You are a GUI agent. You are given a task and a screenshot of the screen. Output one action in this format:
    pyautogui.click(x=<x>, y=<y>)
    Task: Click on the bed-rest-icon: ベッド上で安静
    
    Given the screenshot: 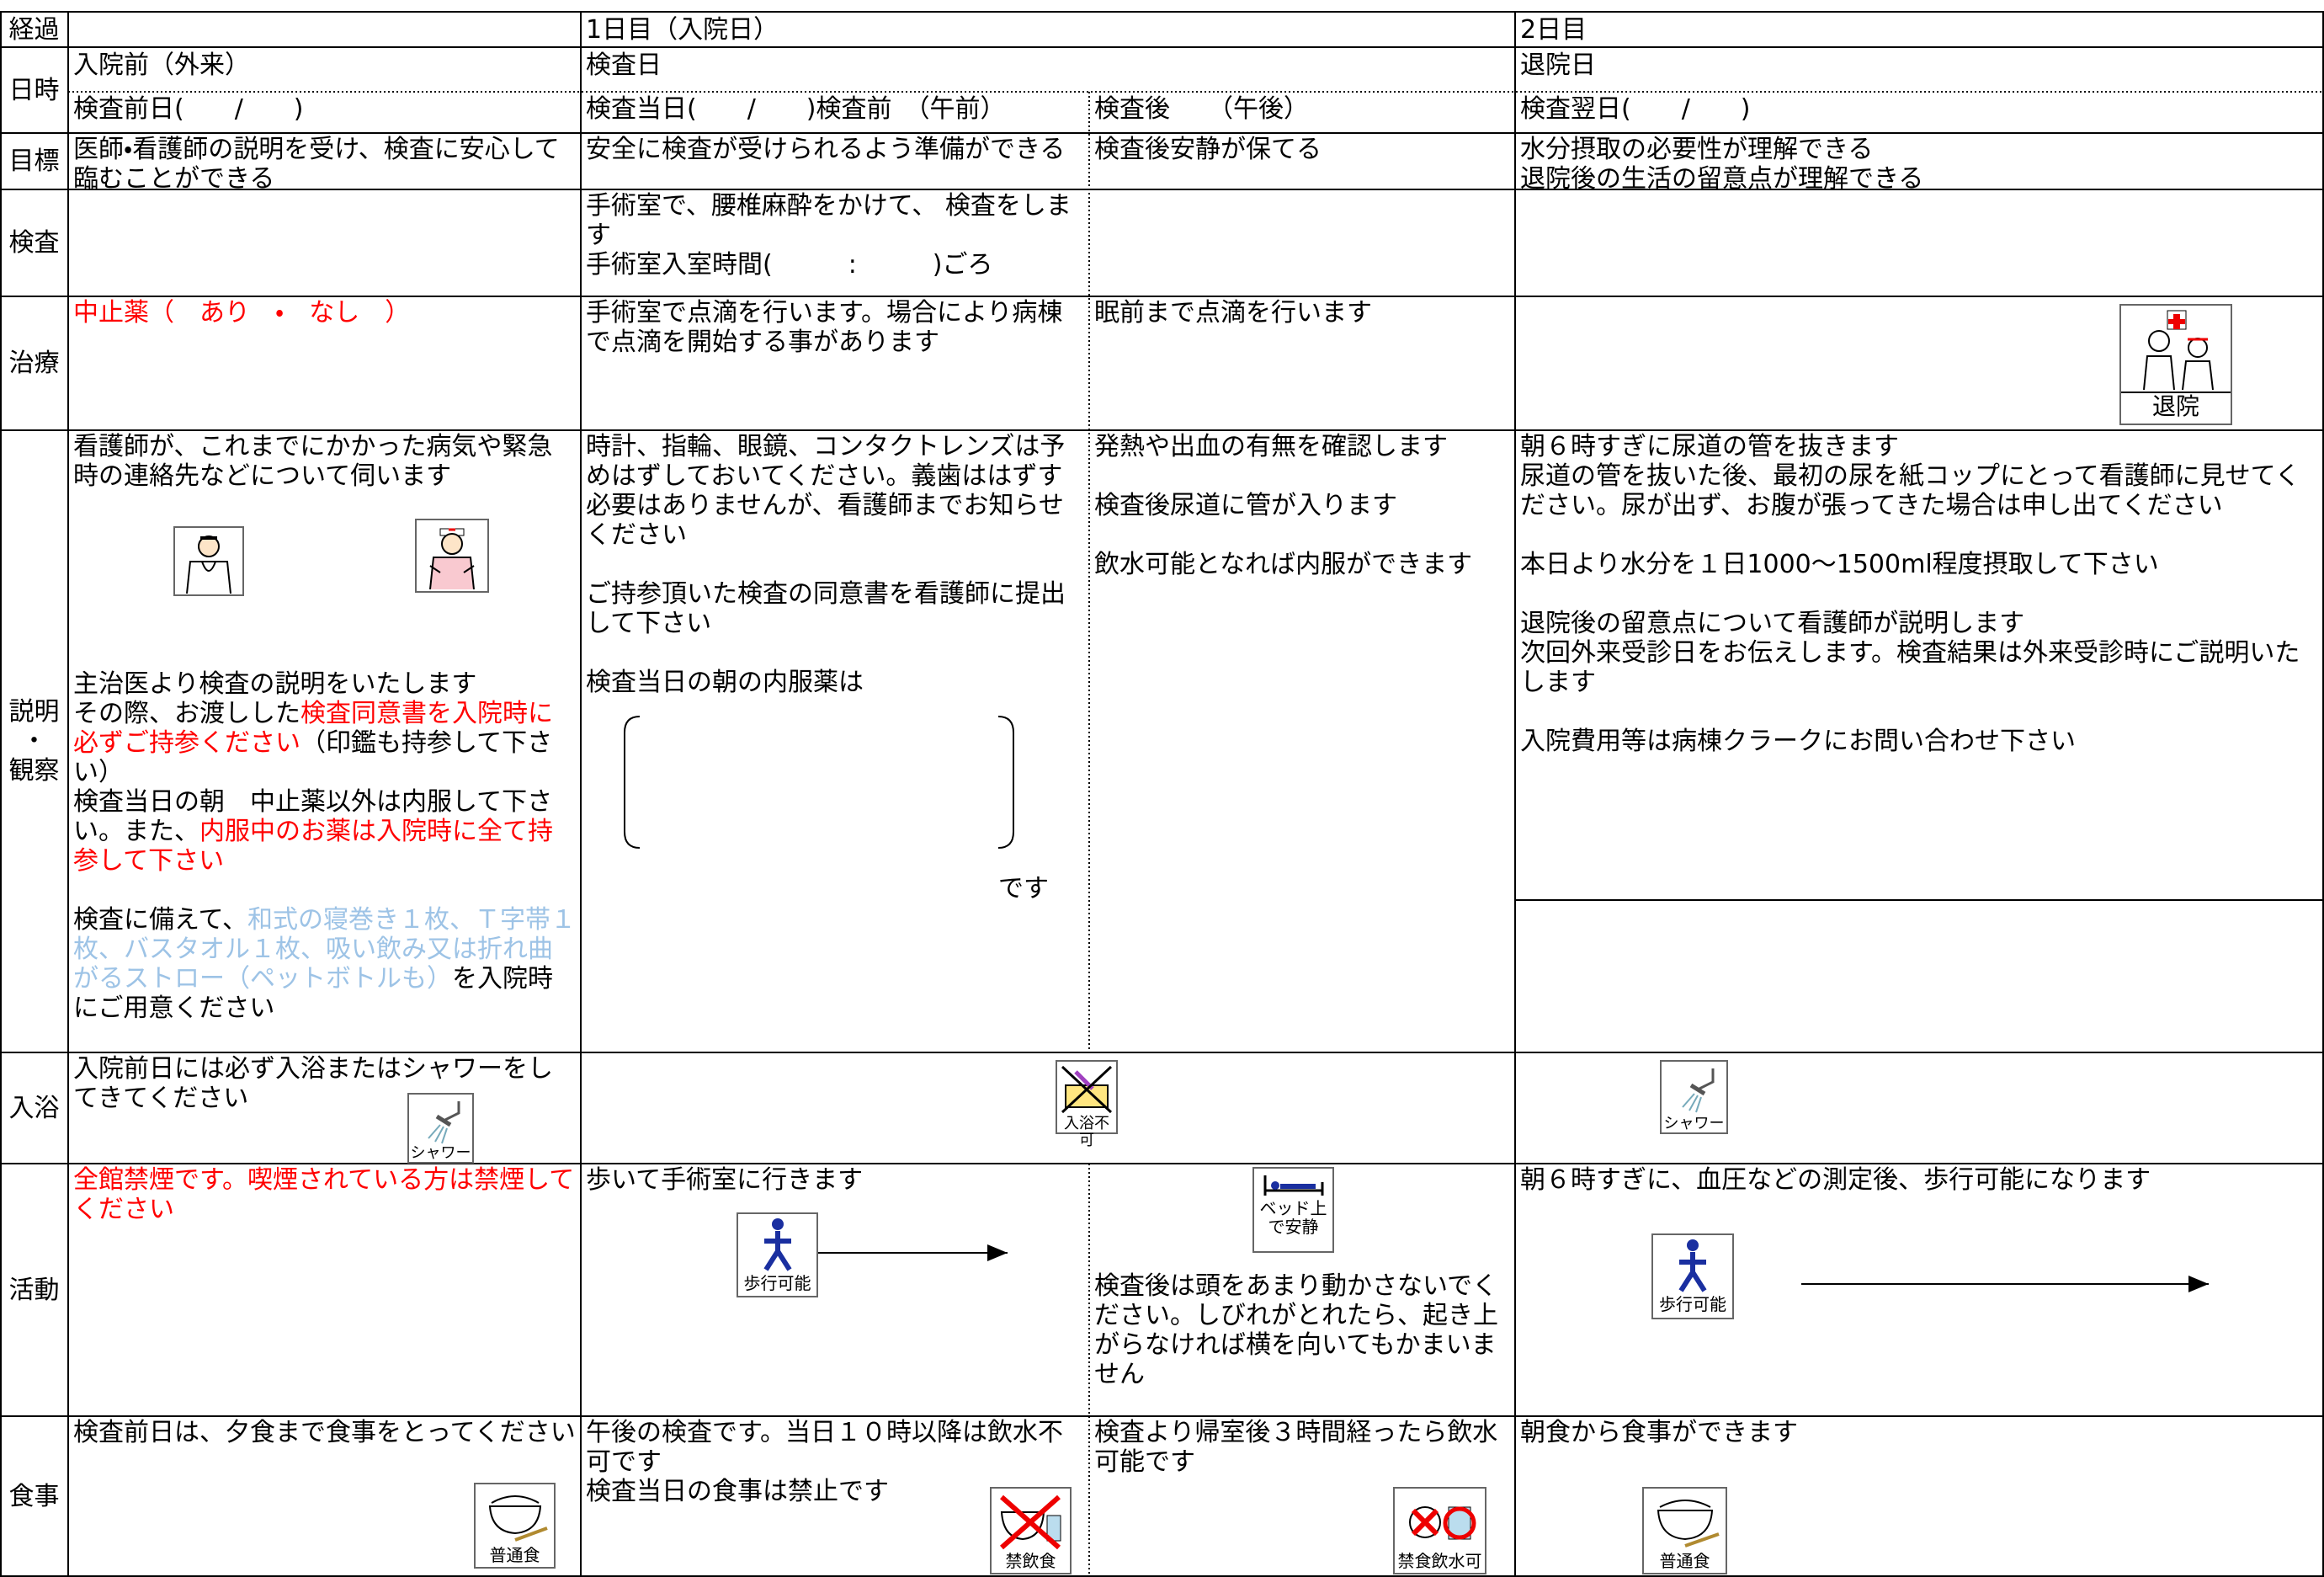 What is the action you would take?
    pyautogui.click(x=1293, y=1210)
    